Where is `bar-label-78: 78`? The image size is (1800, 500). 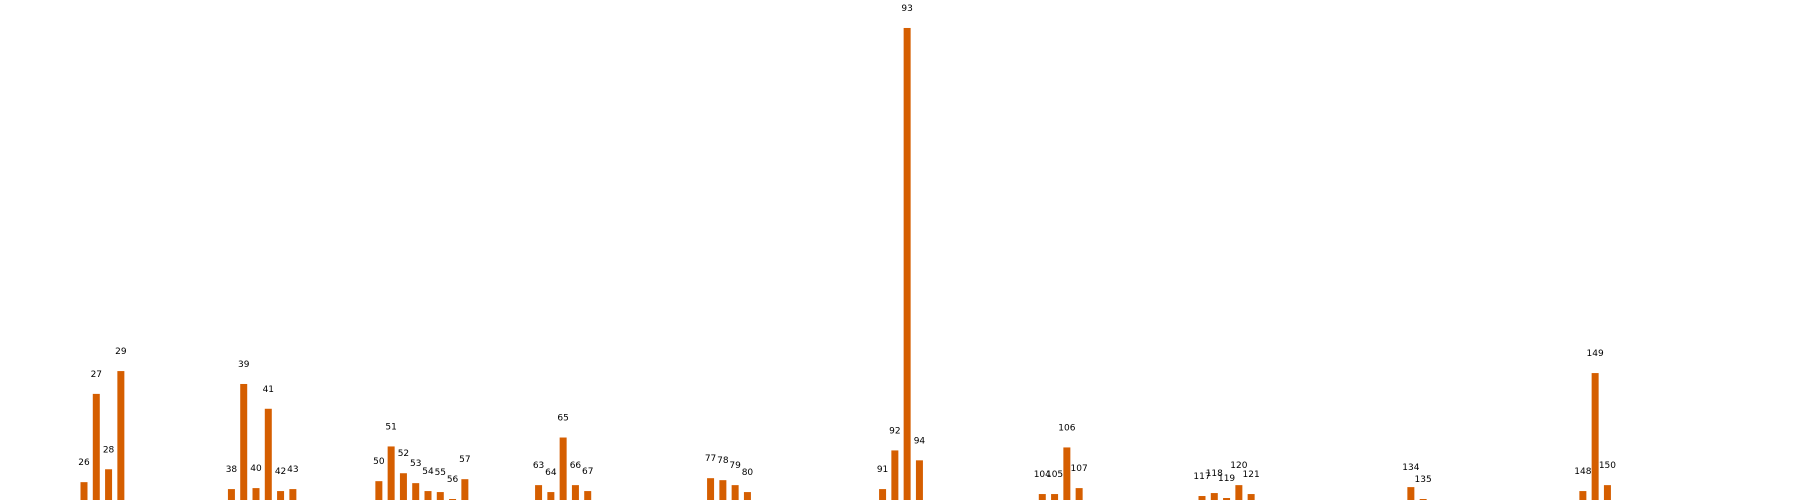 bar-label-78: 78 is located at coordinates (723, 461).